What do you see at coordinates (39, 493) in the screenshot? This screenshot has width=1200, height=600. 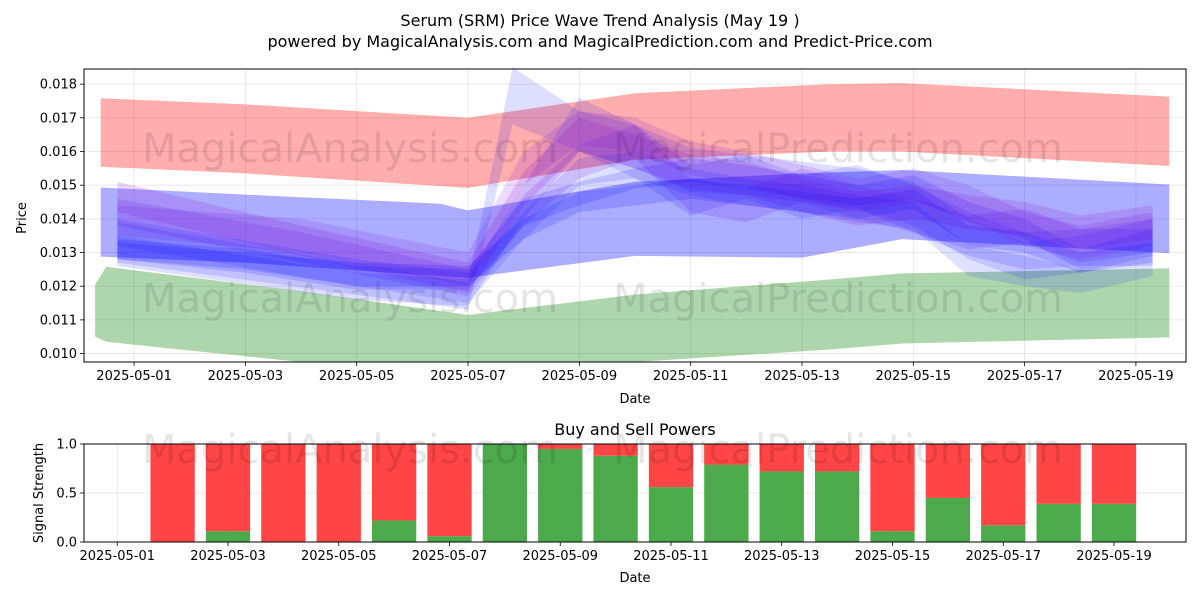 I see `power-y-axis-label: Signal Strength` at bounding box center [39, 493].